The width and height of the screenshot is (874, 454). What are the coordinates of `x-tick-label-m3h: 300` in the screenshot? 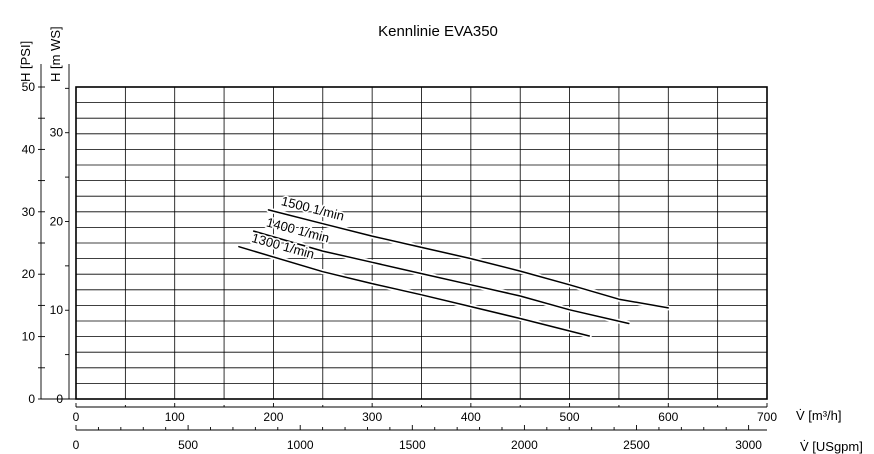 It's located at (372, 417).